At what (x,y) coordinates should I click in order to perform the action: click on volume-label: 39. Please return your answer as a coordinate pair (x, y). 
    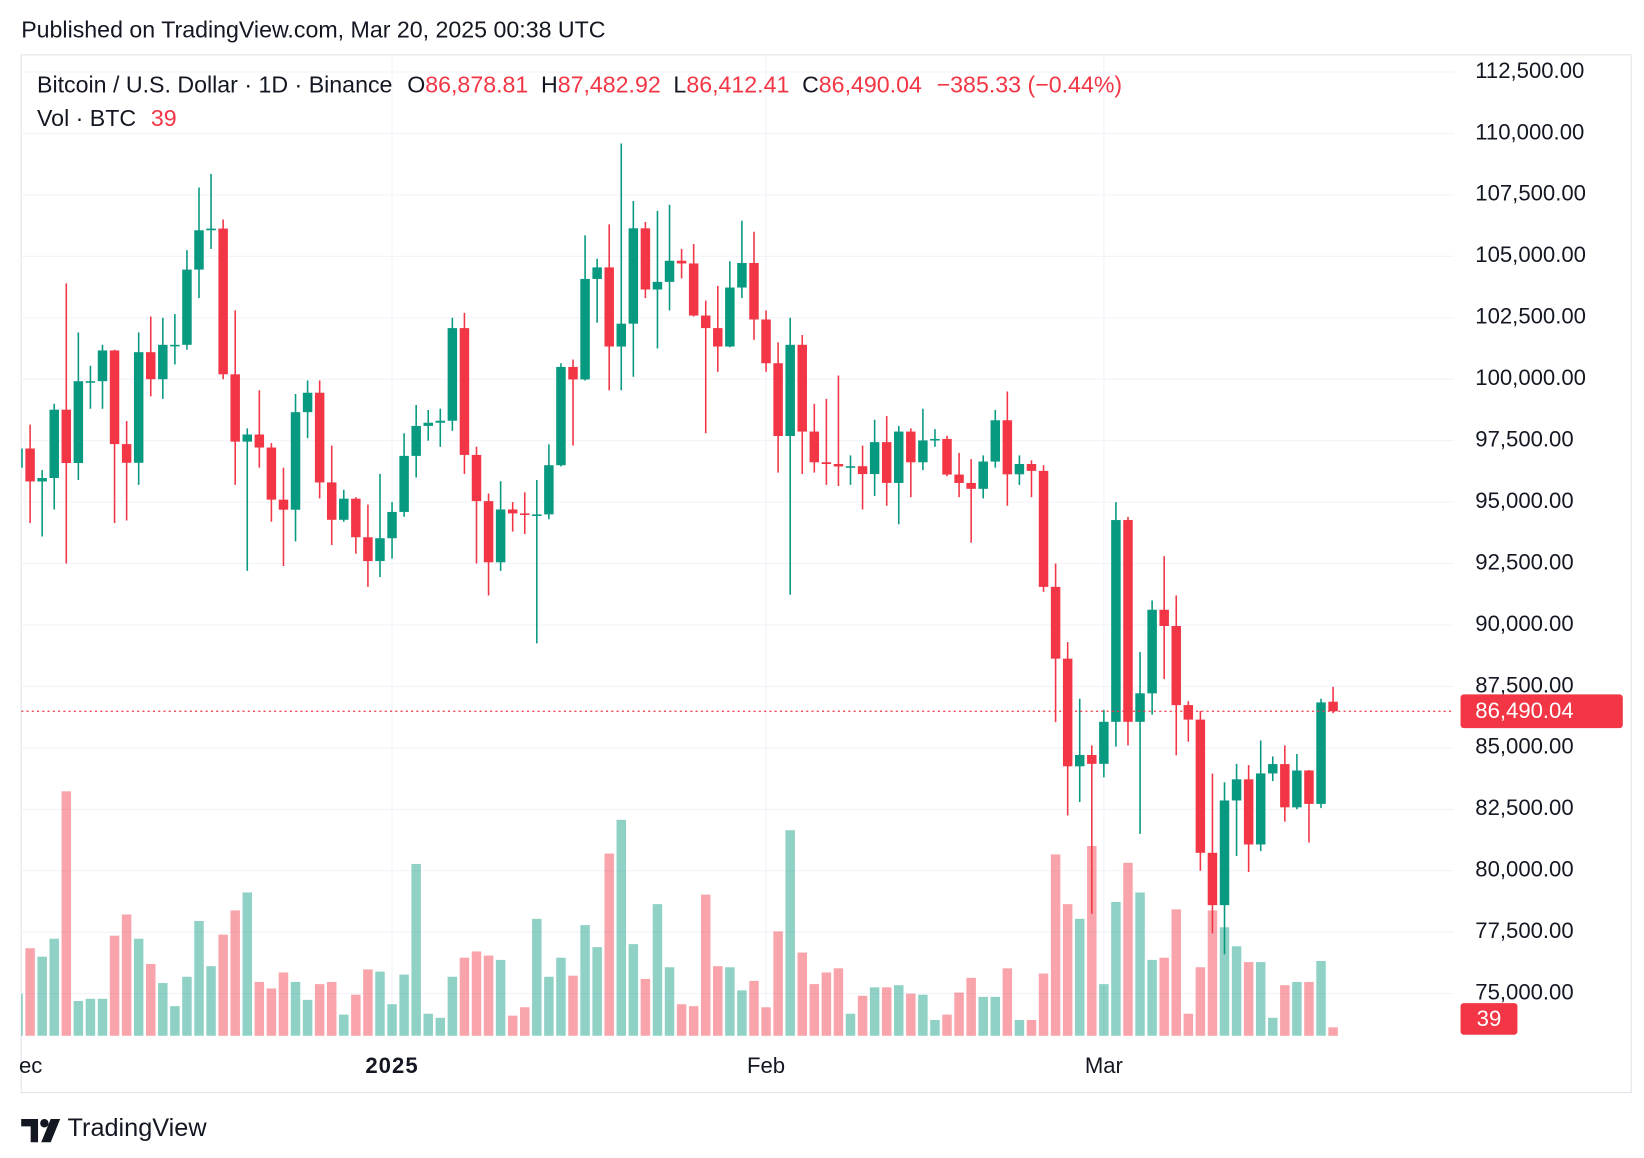
    Looking at the image, I should click on (1489, 1018).